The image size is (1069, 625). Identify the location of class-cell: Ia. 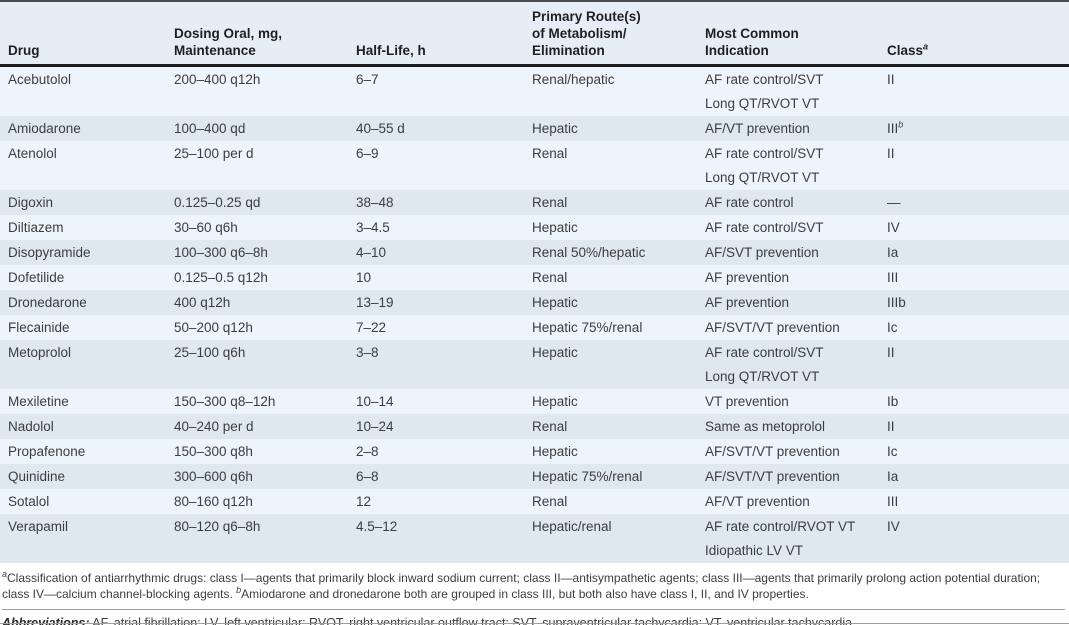
(893, 252).